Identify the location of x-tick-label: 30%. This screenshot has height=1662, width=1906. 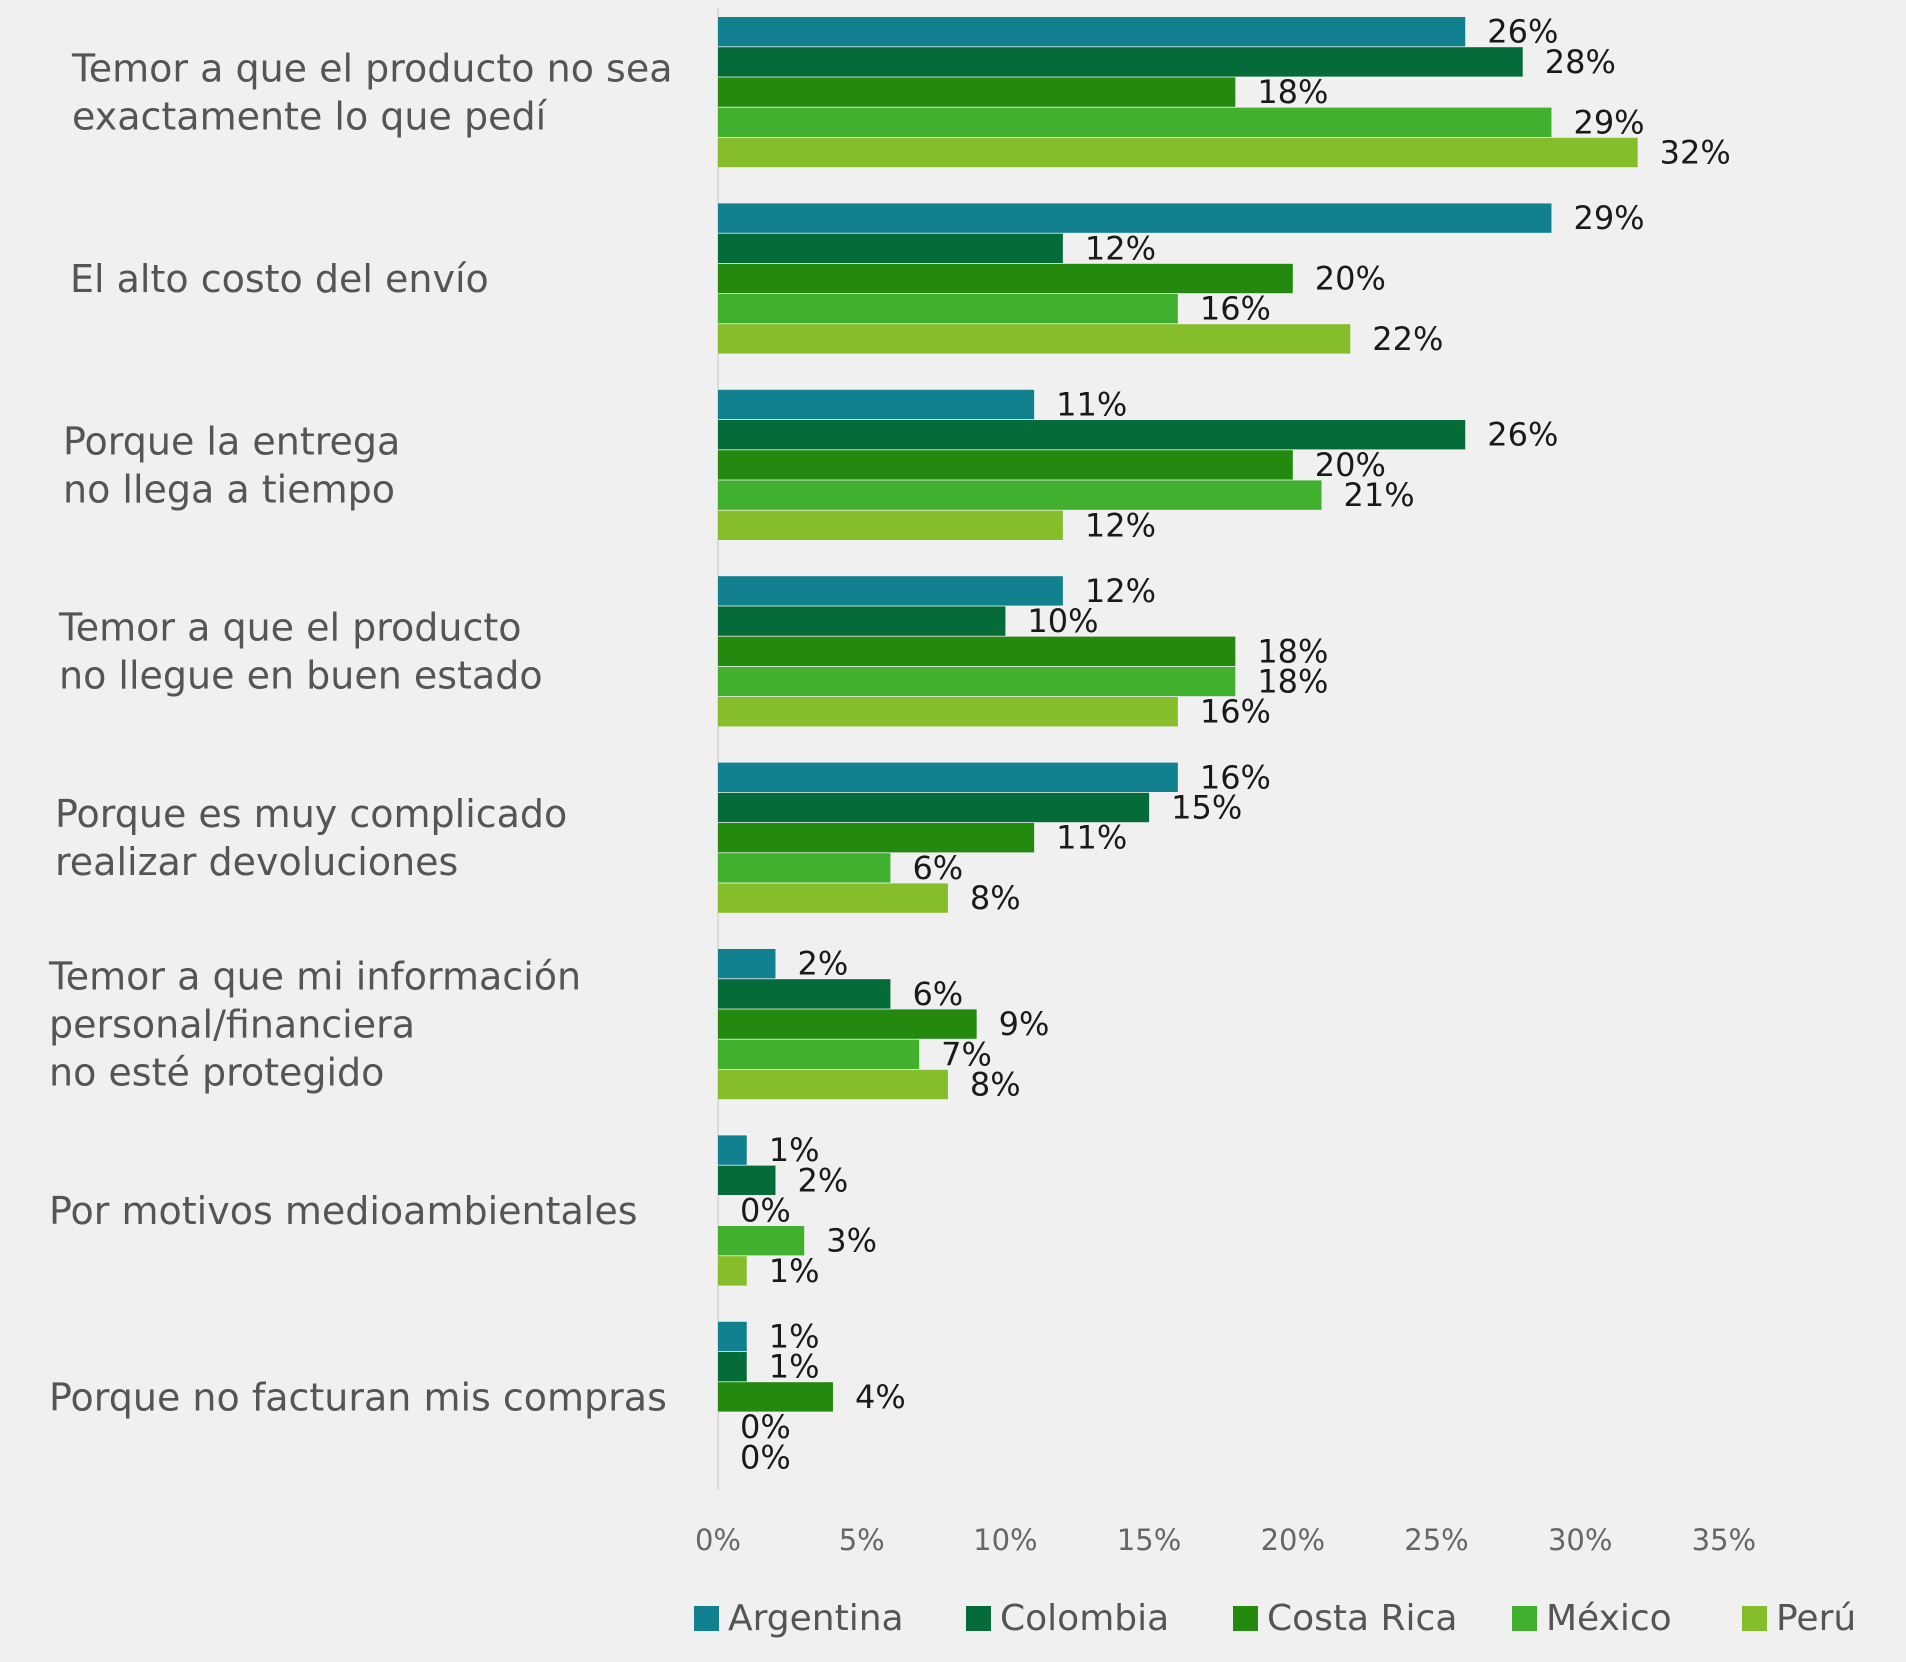
(1580, 1540).